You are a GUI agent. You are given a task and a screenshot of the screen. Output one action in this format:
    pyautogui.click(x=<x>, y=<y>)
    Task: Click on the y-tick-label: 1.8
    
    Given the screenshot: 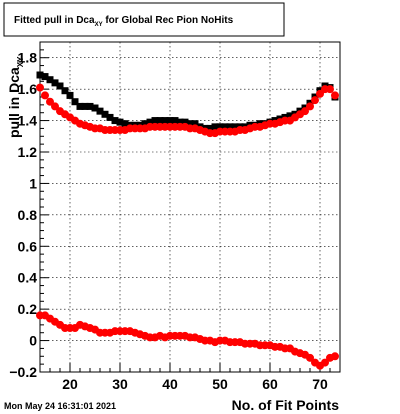 What is the action you would take?
    pyautogui.click(x=28, y=58)
    